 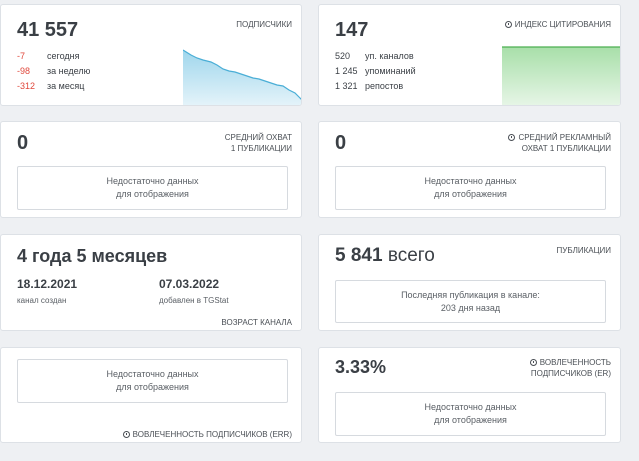 What do you see at coordinates (575, 362) in the screenshot?
I see `caption-text: ВОВЛЕЧЕННОСТЬ` at bounding box center [575, 362].